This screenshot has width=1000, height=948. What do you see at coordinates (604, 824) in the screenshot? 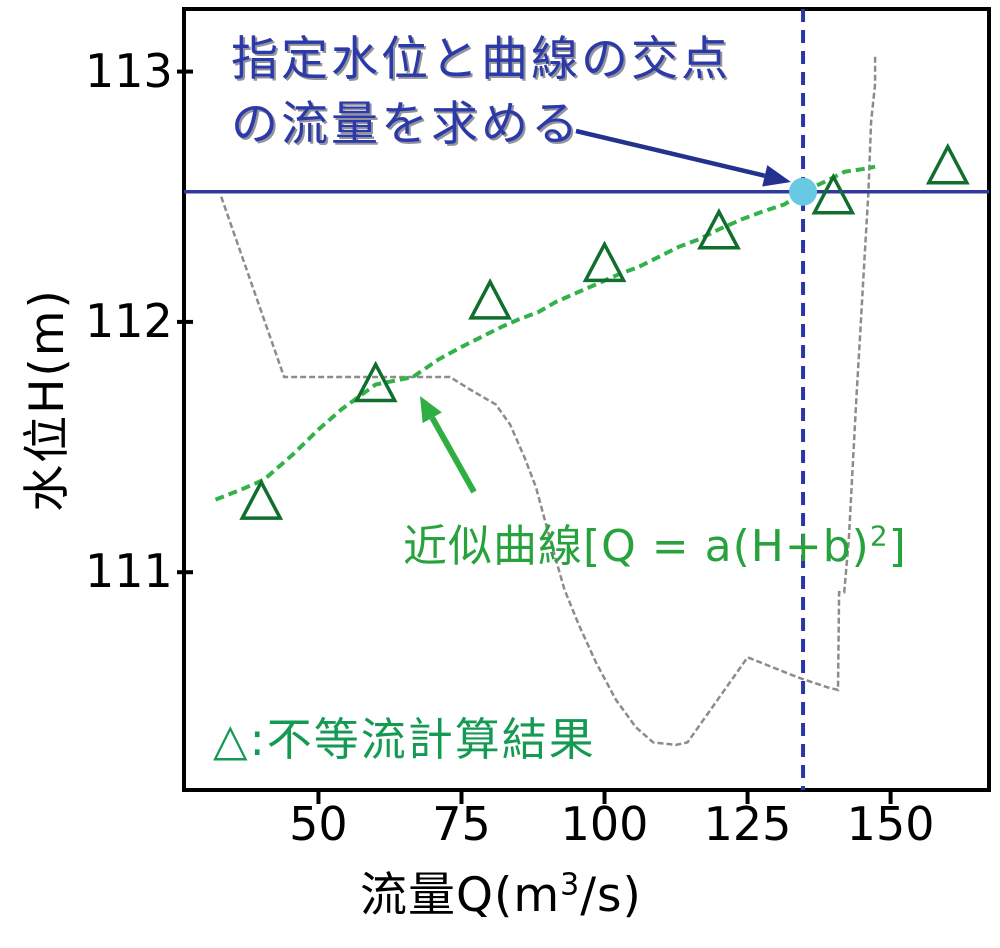
I see `x-tick-label: 100` at bounding box center [604, 824].